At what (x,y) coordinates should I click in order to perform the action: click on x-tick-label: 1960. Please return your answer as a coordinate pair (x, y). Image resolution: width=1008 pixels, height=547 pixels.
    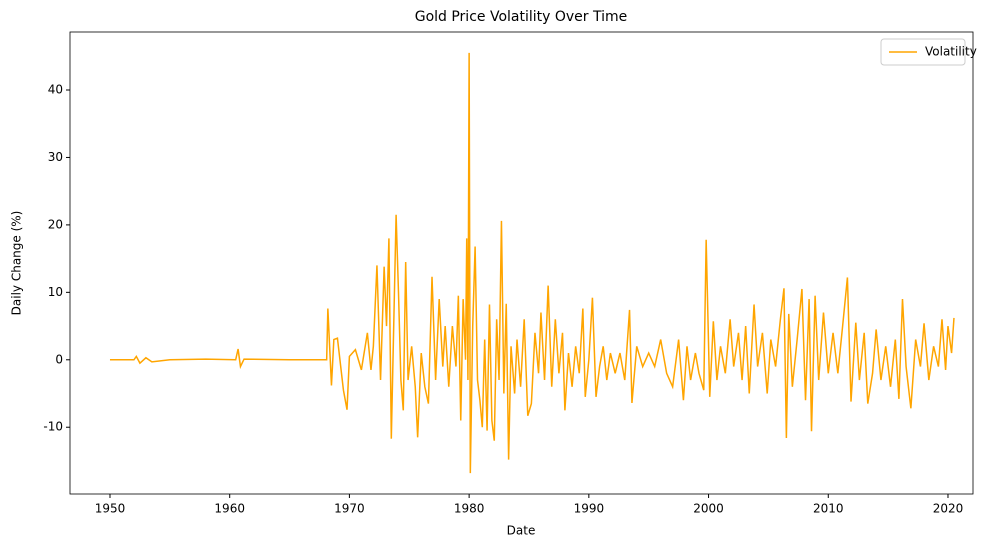
    Looking at the image, I should click on (229, 509).